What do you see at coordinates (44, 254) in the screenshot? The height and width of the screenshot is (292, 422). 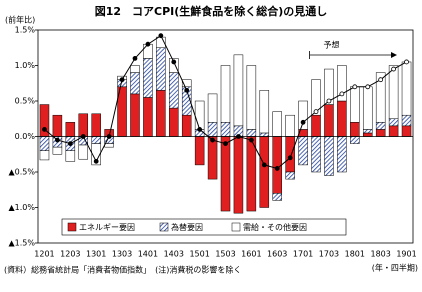 I see `x-tick-label: 1201` at bounding box center [44, 254].